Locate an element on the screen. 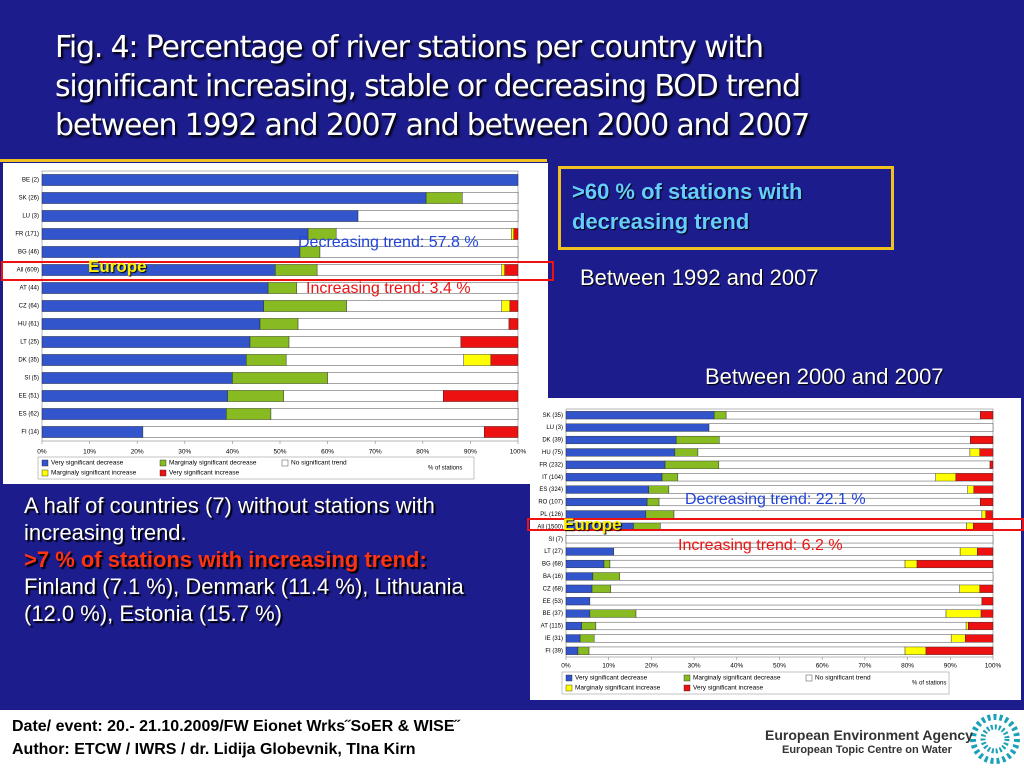 This screenshot has height=768, width=1024. y-tick-label: LT (25) is located at coordinates (29, 343).